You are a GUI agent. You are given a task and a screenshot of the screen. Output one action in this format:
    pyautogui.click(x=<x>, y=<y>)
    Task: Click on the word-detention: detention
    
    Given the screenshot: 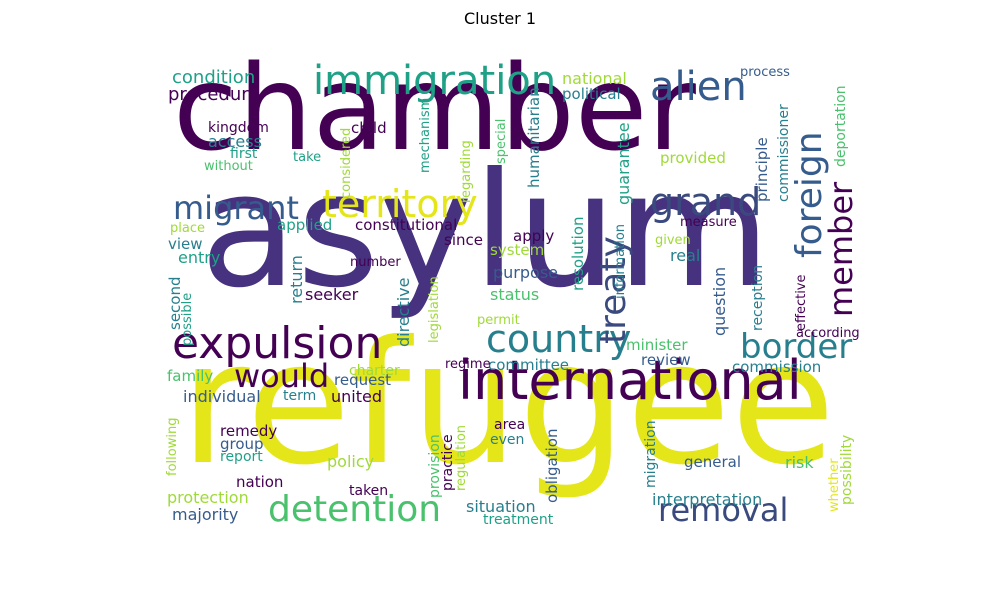 What is the action you would take?
    pyautogui.click(x=355, y=509)
    